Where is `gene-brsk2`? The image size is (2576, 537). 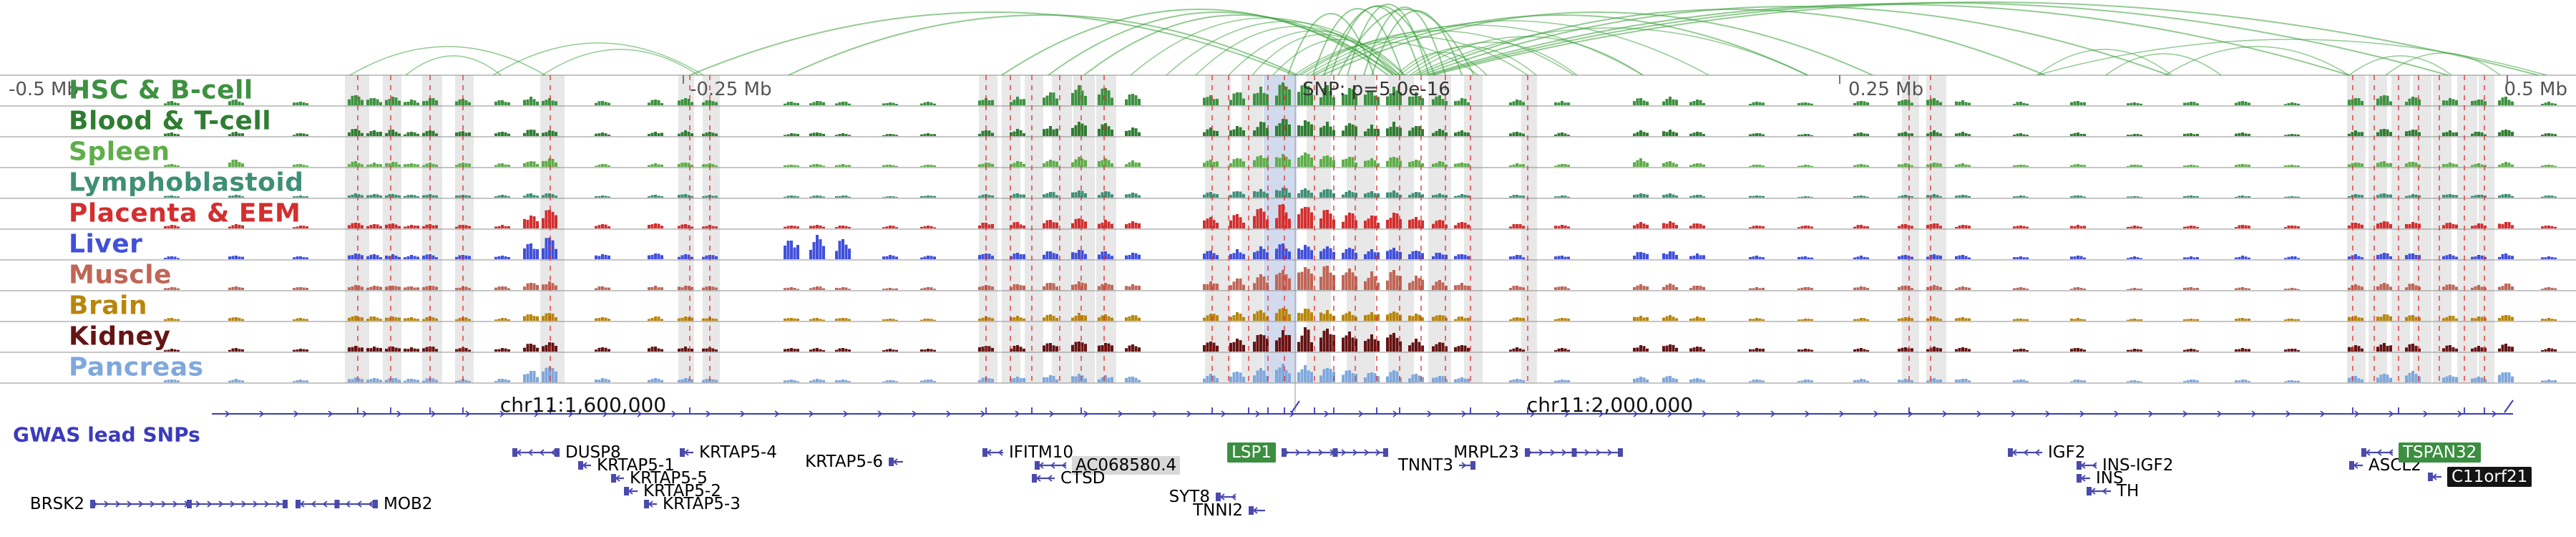 gene-brsk2 is located at coordinates (189, 504).